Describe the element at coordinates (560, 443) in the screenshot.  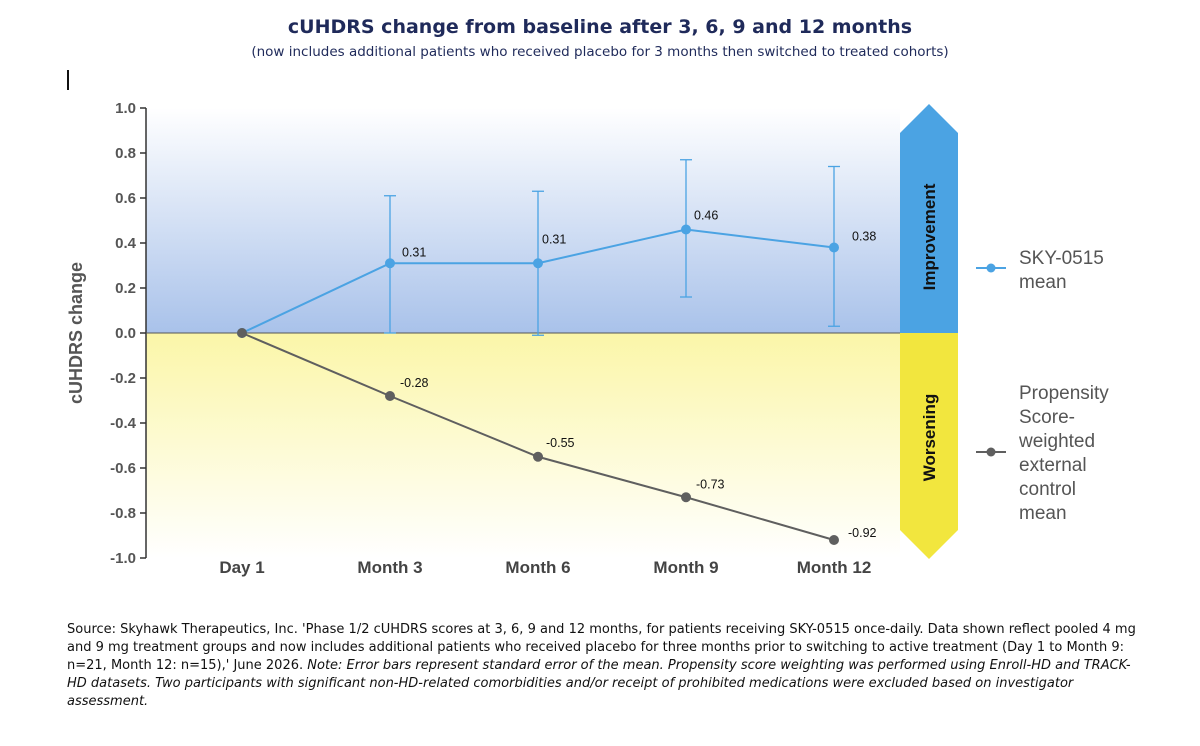
I see `data-label: -0.55` at that location.